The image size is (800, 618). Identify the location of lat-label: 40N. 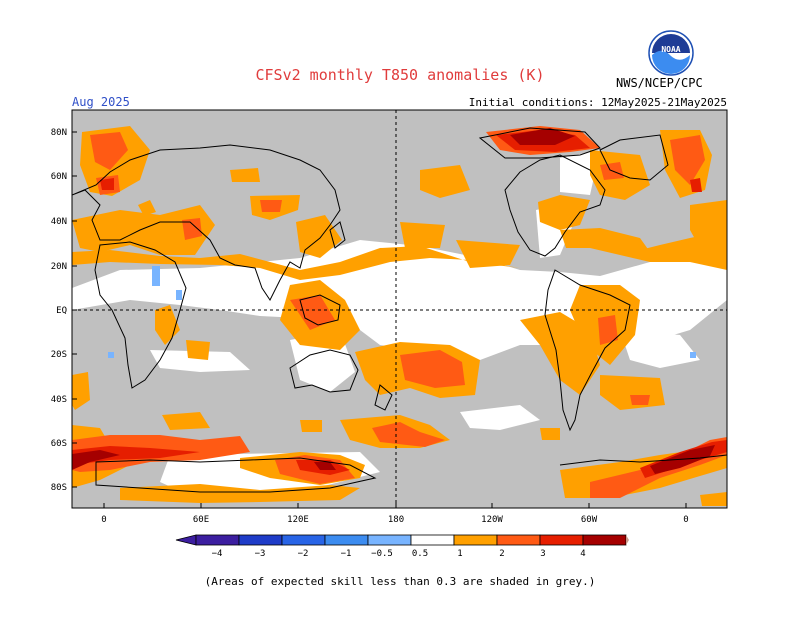
(59, 222).